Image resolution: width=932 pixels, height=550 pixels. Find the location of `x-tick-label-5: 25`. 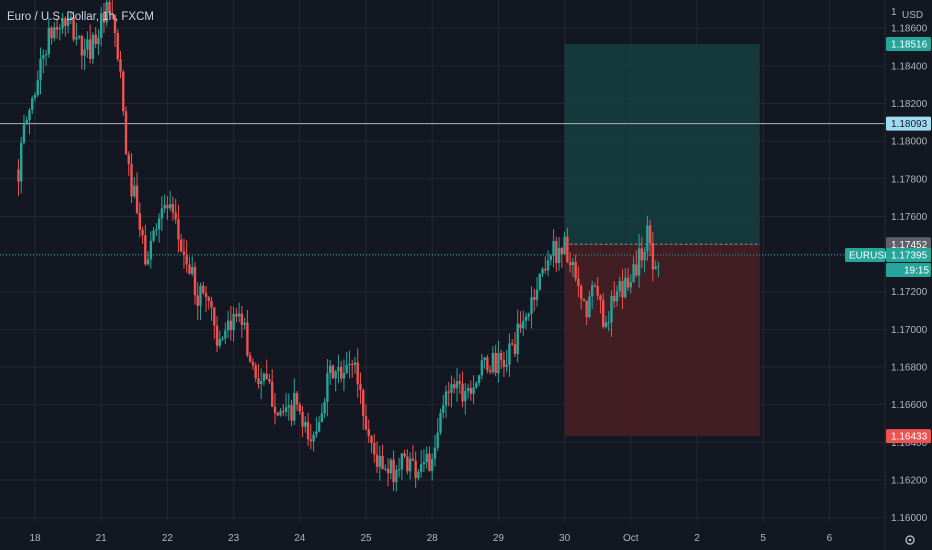

x-tick-label-5: 25 is located at coordinates (366, 538).